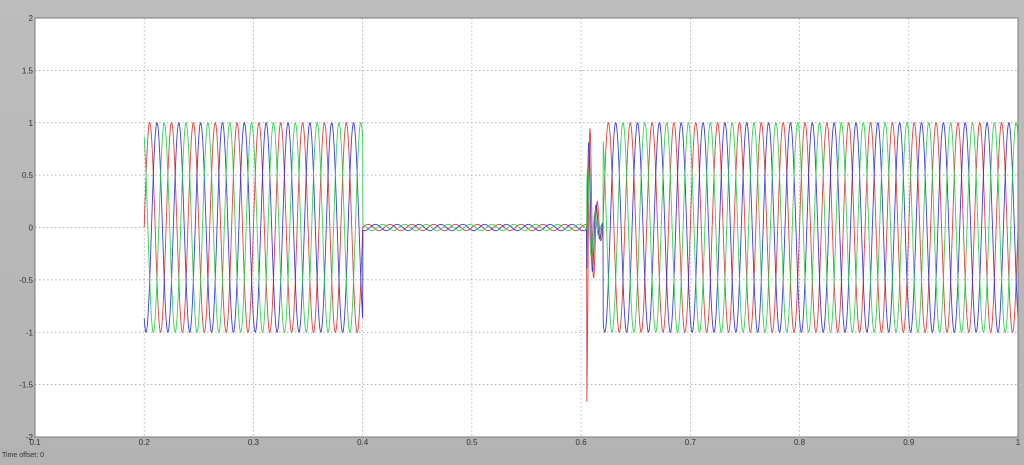 This screenshot has width=1024, height=465. Describe the element at coordinates (909, 442) in the screenshot. I see `x-tick-label: 0.9` at that location.